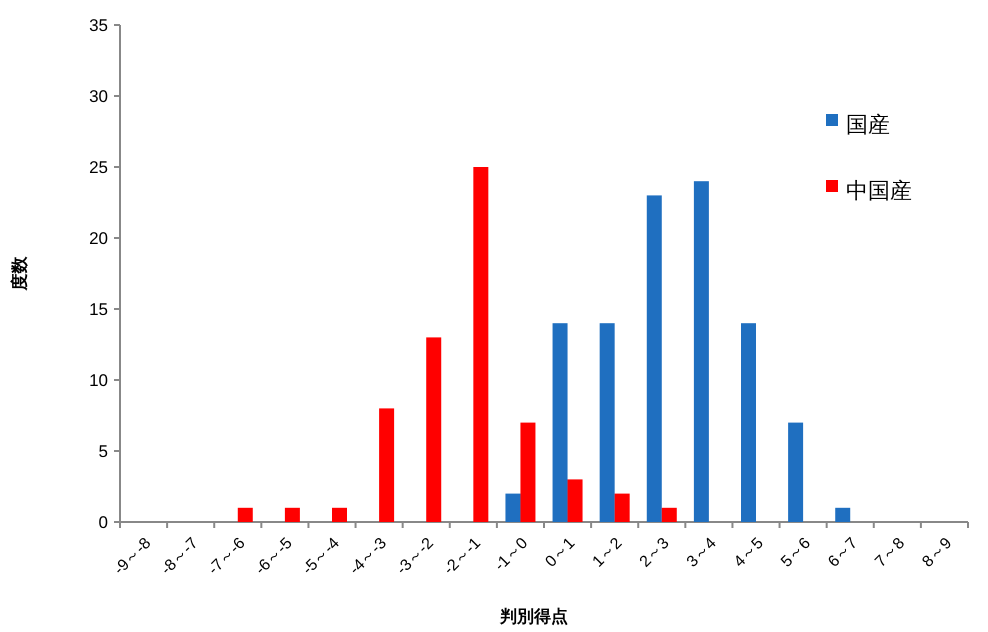  What do you see at coordinates (702, 552) in the screenshot?
I see `x-tick-label: 3～4` at bounding box center [702, 552].